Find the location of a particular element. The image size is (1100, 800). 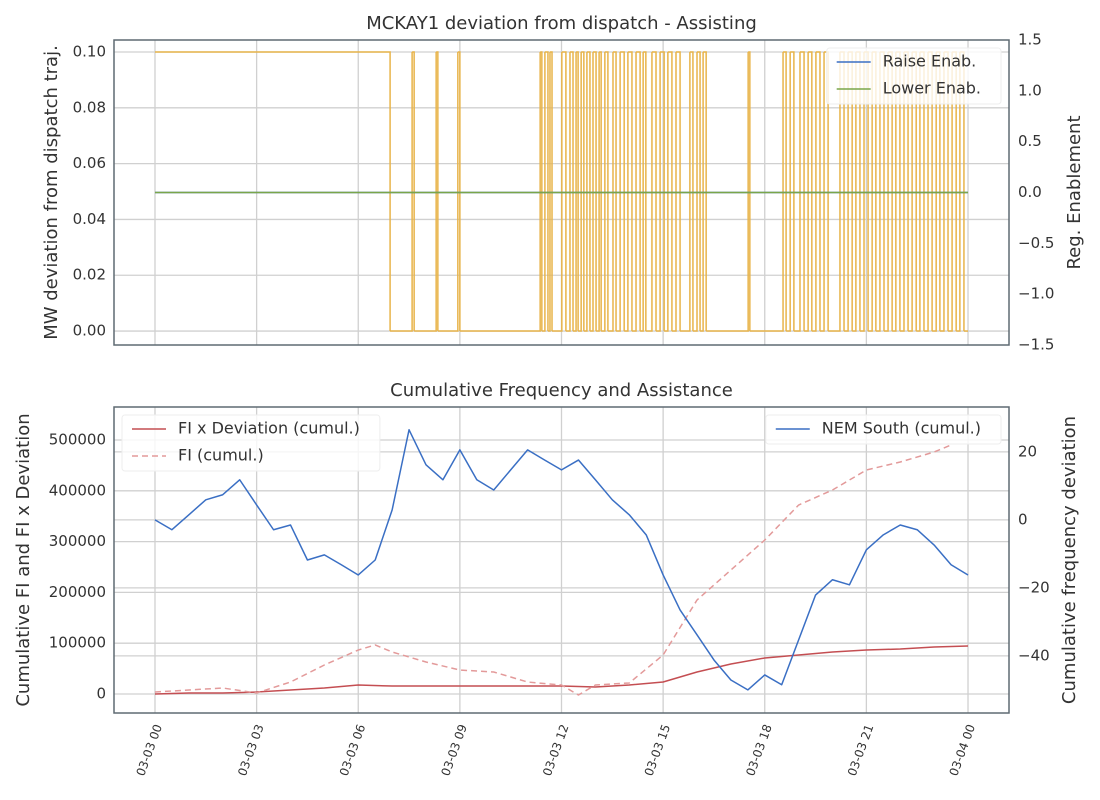

y2-tick-label: −40 is located at coordinates (1034, 655).